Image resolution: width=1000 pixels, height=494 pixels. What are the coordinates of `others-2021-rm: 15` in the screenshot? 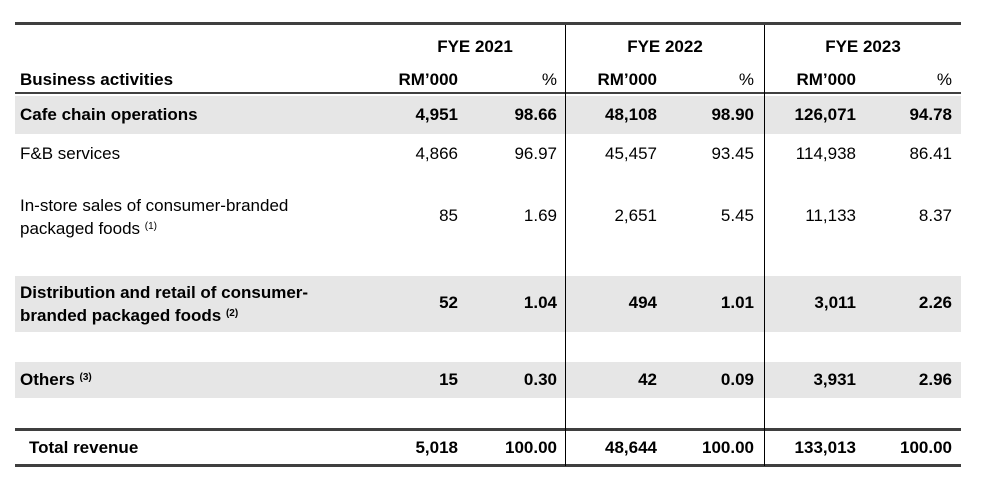 It's located at (448, 379).